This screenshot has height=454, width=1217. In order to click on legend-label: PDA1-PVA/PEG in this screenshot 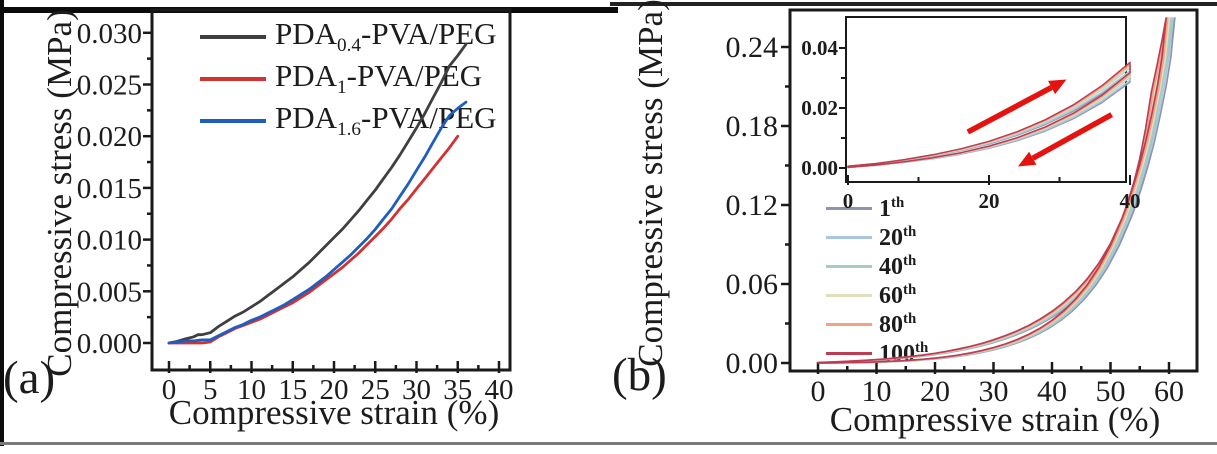, I will do `click(379, 78)`.